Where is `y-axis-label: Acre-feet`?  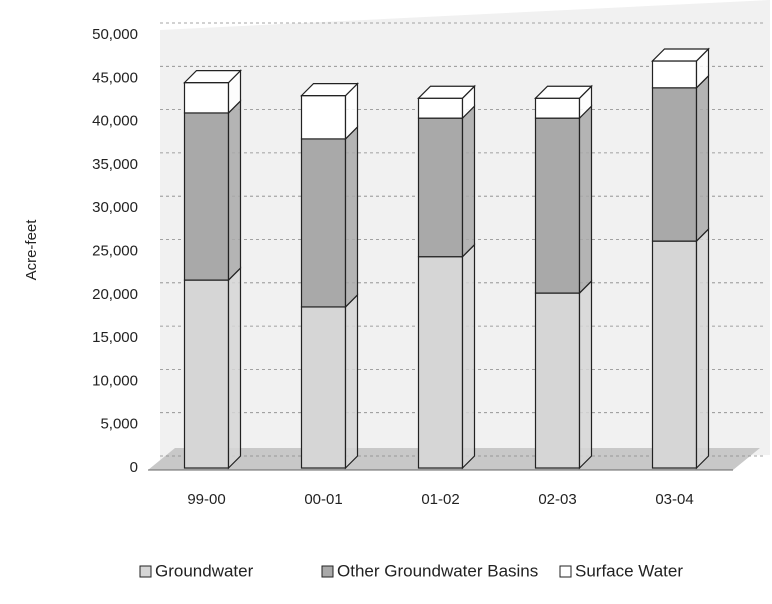 y-axis-label: Acre-feet is located at coordinates (31, 250).